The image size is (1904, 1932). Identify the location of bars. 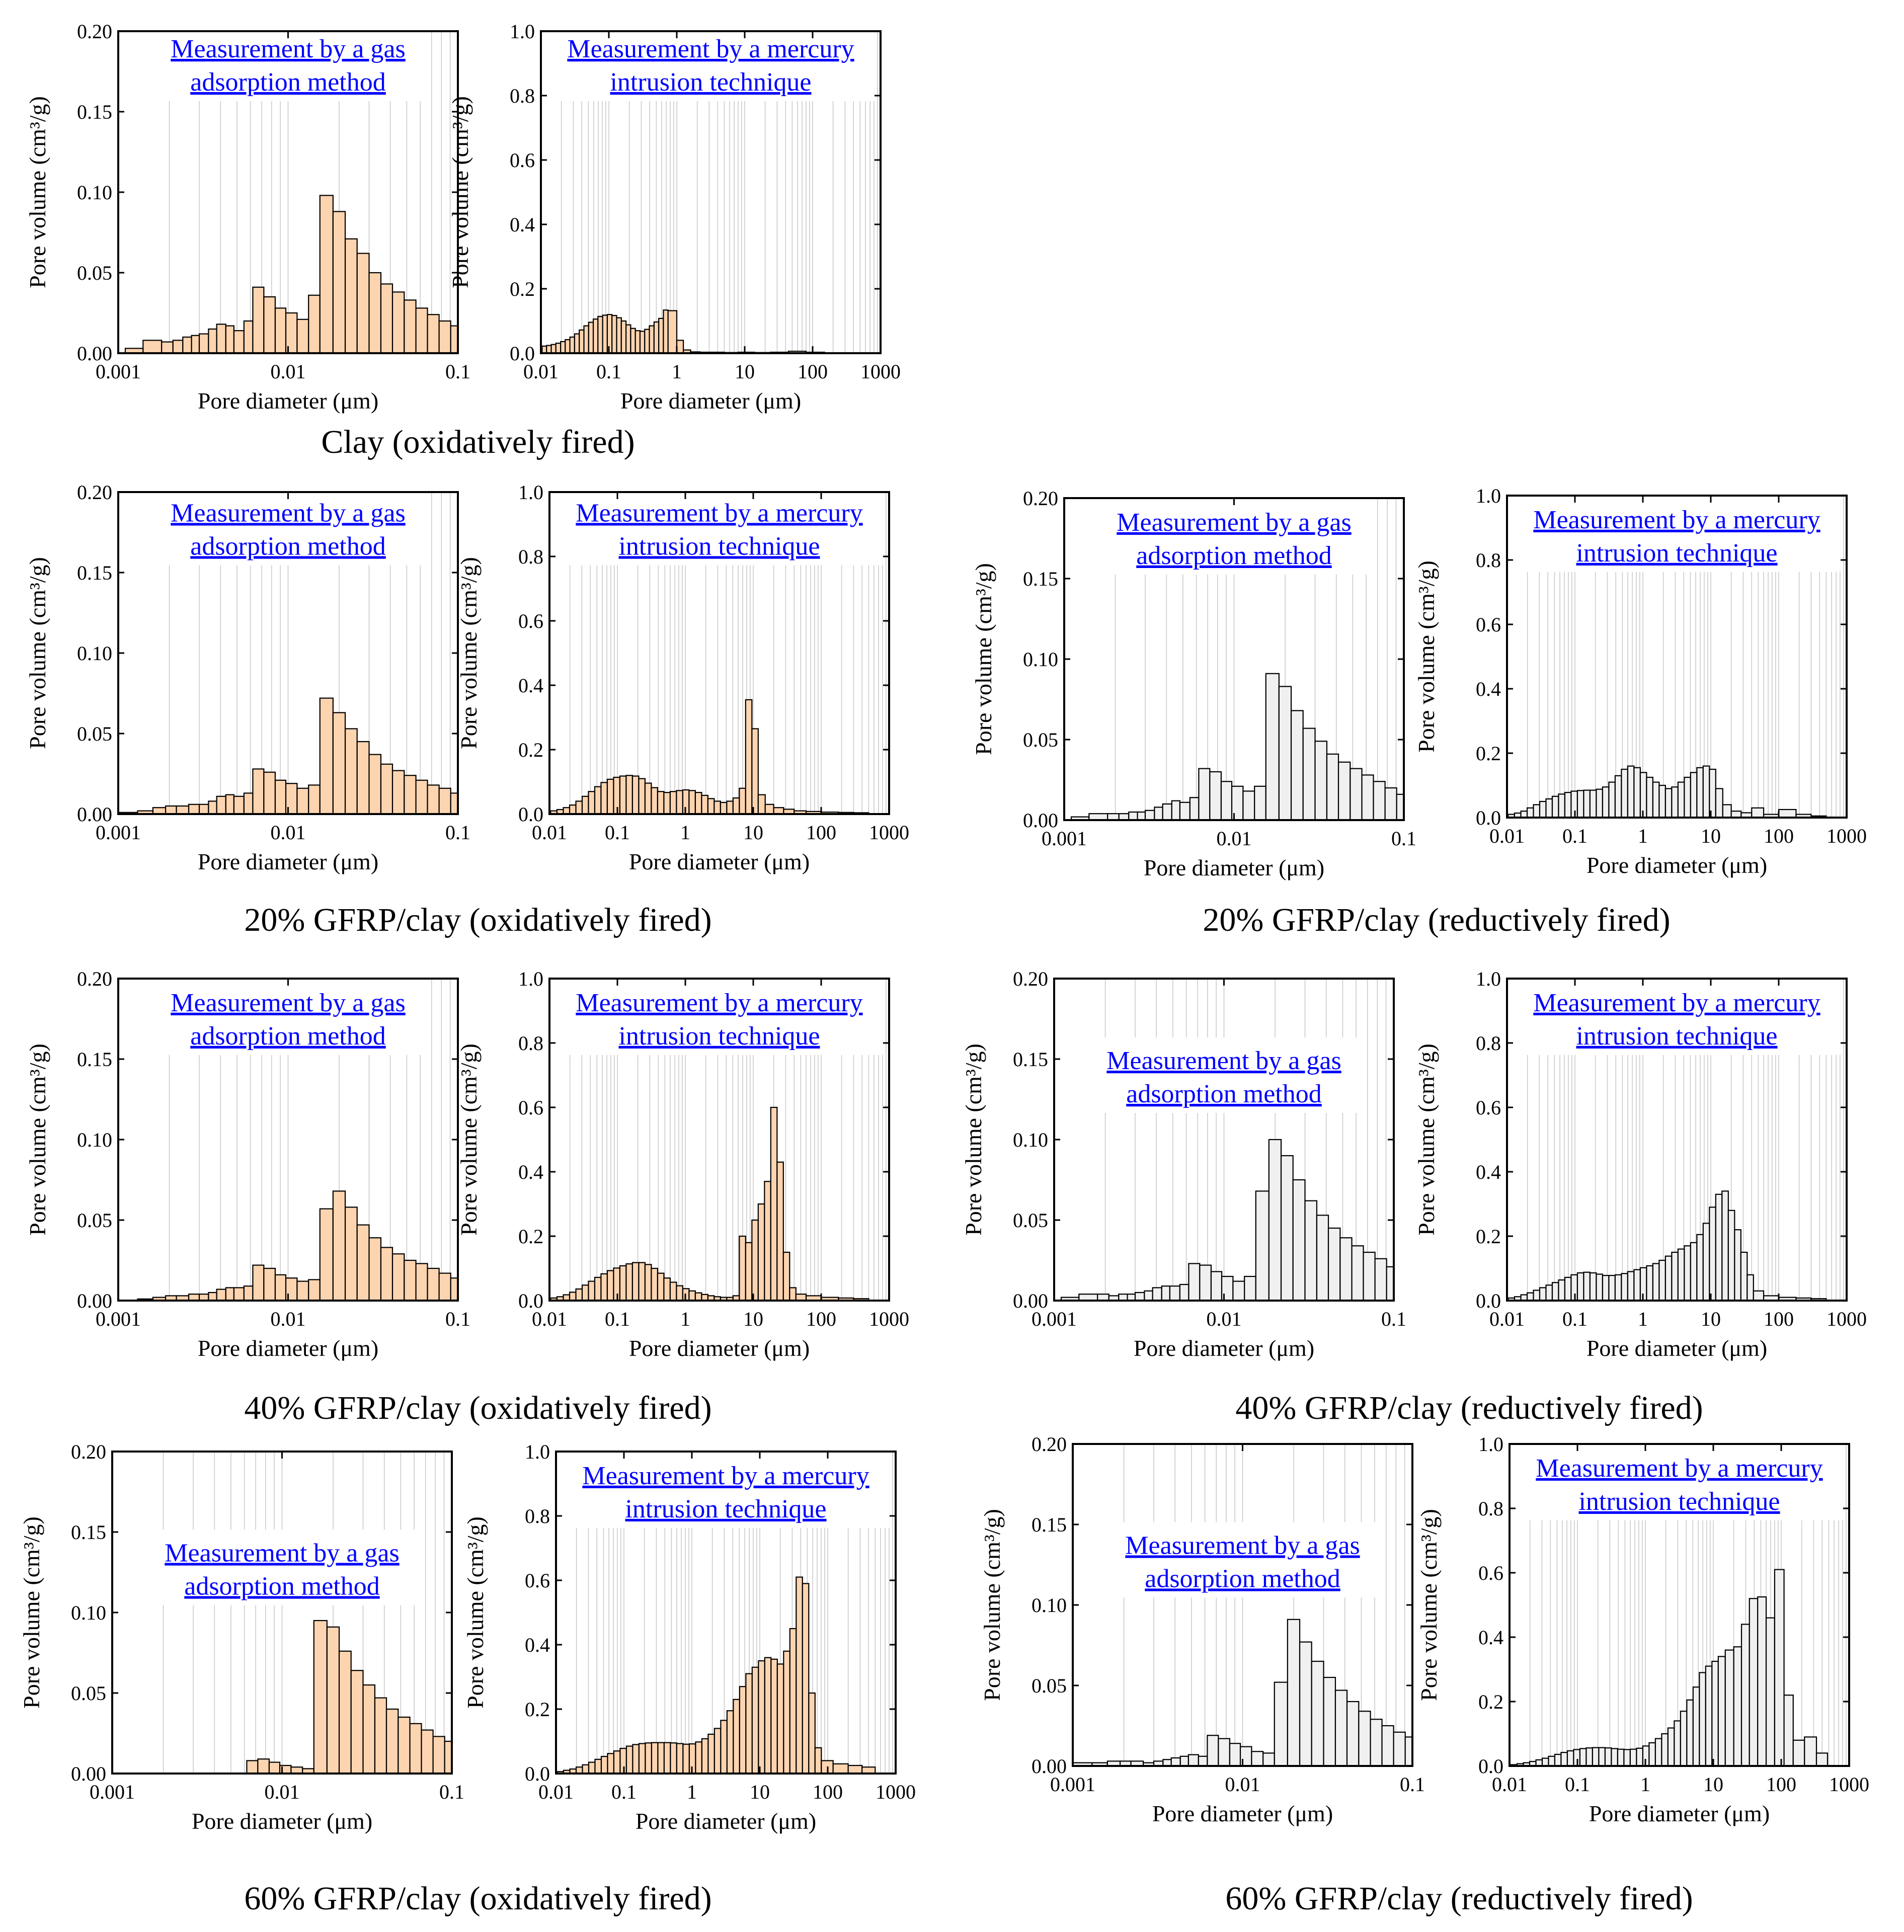
(1228, 1221).